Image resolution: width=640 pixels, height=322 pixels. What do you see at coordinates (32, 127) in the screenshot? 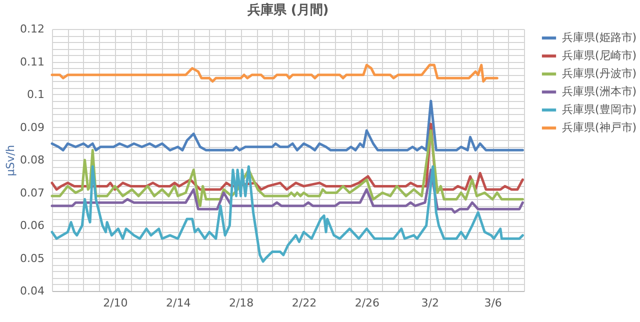
I see `y-tick-label: 0.09` at bounding box center [32, 127].